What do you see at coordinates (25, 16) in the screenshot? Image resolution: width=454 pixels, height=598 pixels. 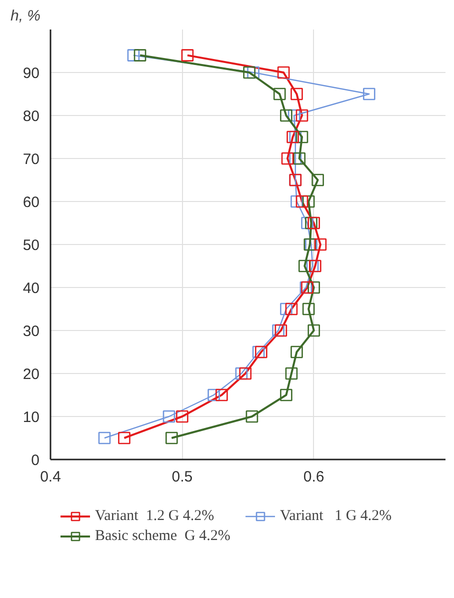 I see `y-axis-title: h, %` at bounding box center [25, 16].